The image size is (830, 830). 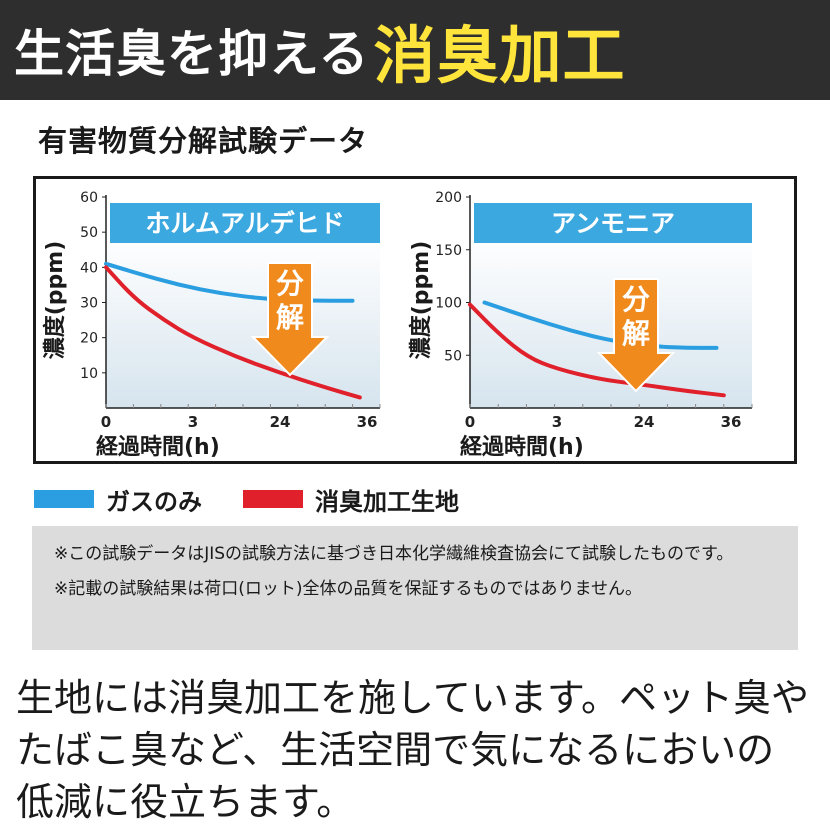 I want to click on chart-title: アンモニア, so click(x=613, y=223).